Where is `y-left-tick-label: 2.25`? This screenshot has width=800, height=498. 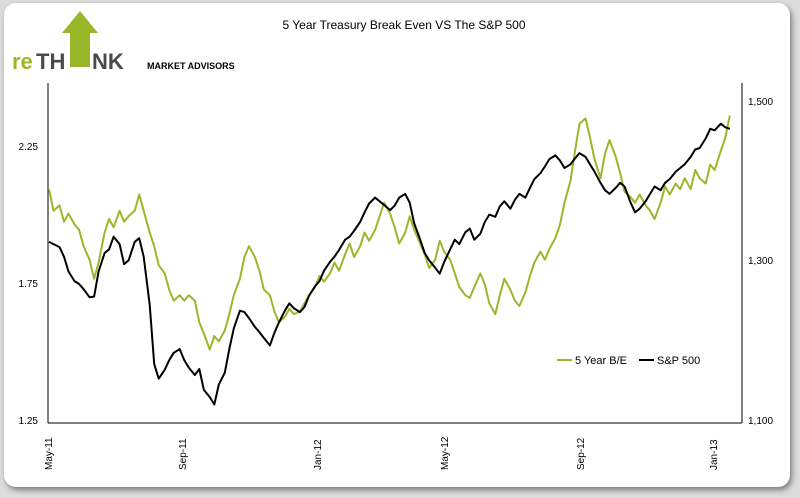 y-left-tick-label: 2.25 is located at coordinates (29, 147).